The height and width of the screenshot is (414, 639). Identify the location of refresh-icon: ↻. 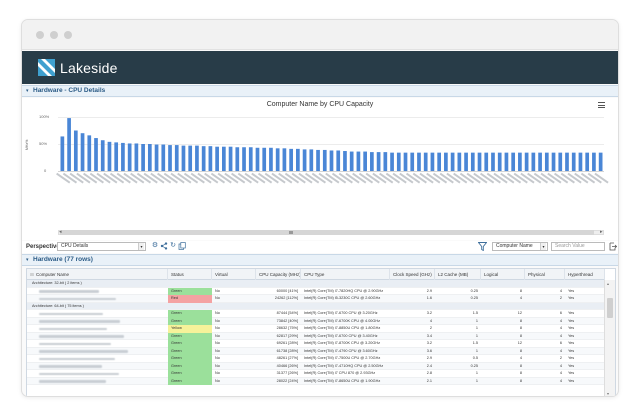
(173, 245).